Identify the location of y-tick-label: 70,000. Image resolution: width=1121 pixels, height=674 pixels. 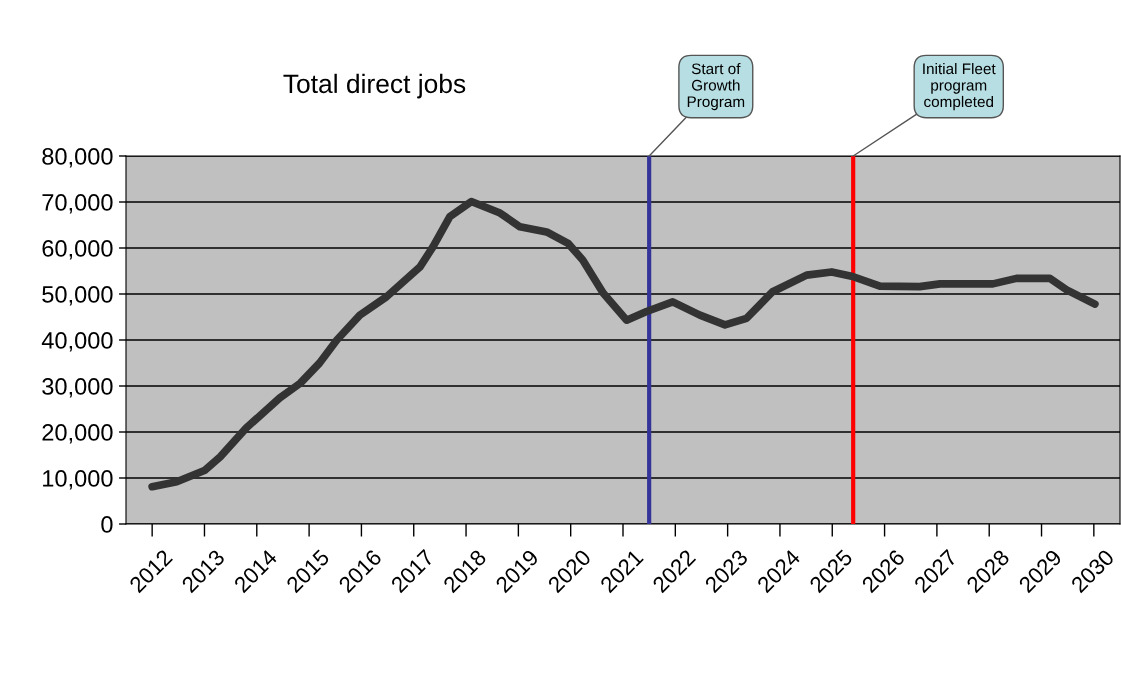
(77, 204).